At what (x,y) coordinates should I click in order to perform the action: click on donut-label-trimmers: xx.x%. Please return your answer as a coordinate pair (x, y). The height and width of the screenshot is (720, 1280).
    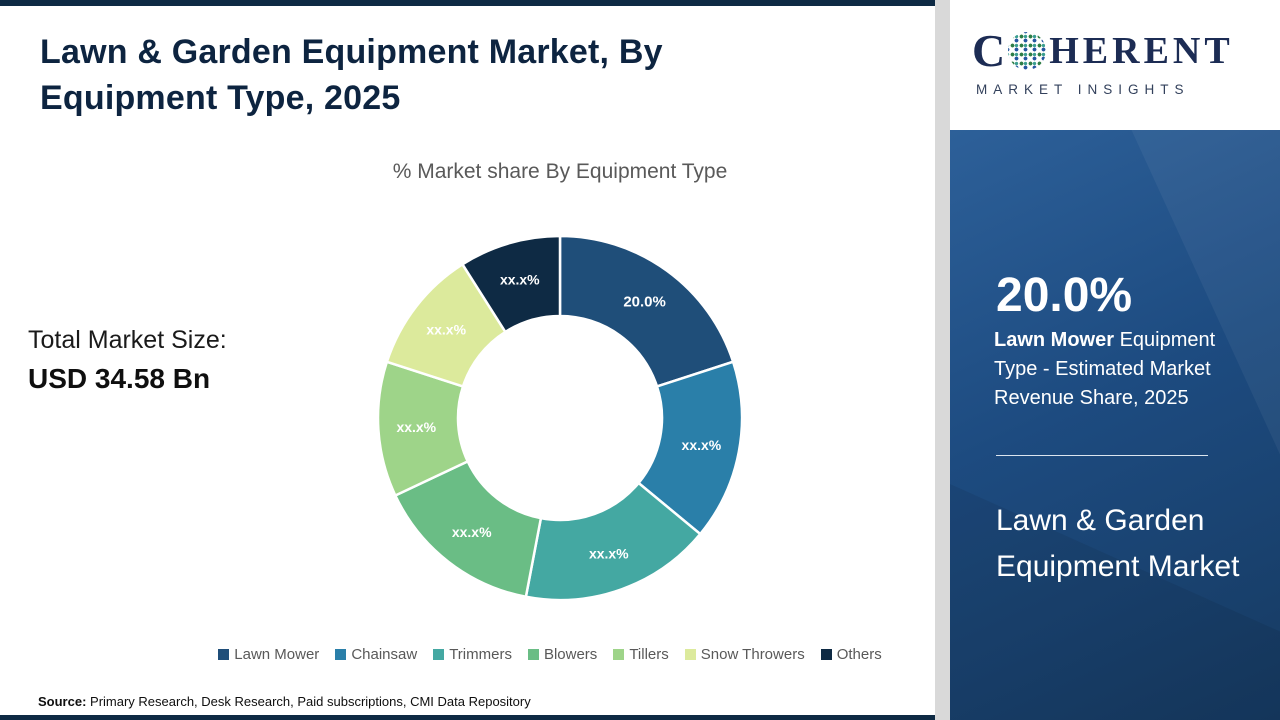
    Looking at the image, I should click on (609, 554).